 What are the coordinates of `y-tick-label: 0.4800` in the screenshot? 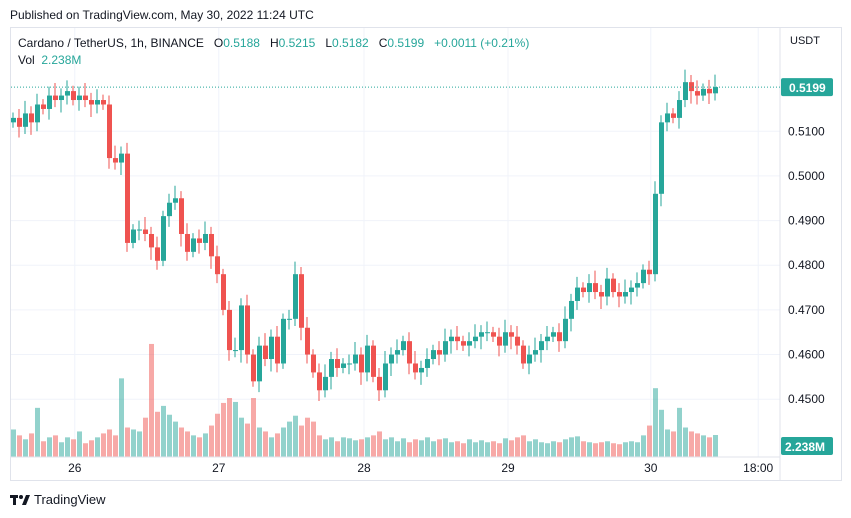 It's located at (806, 265).